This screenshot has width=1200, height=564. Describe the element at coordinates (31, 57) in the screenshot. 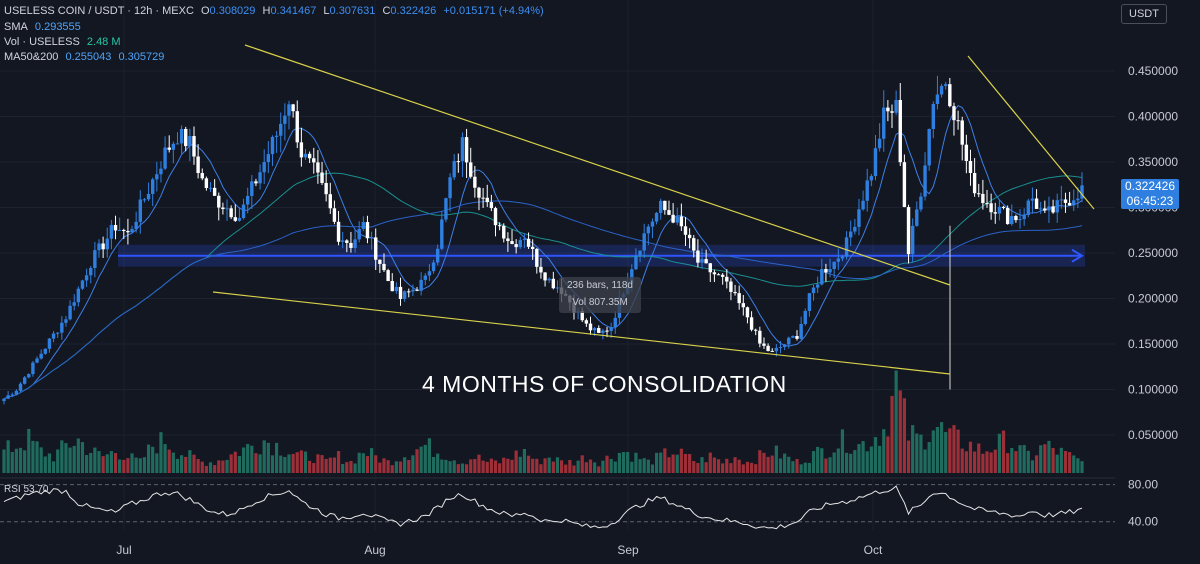

I see `ma-label: MA50&200` at that location.